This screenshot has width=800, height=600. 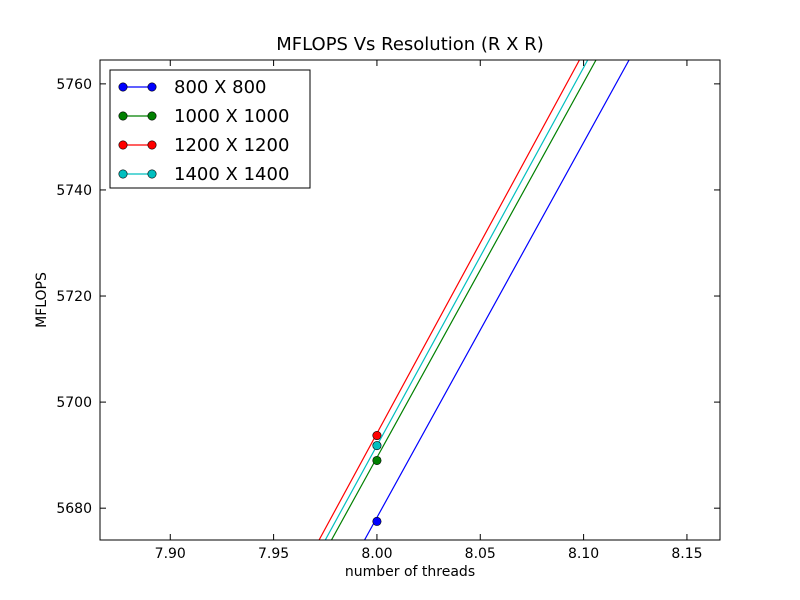 I want to click on y-tick-label: 5740, so click(x=74, y=191).